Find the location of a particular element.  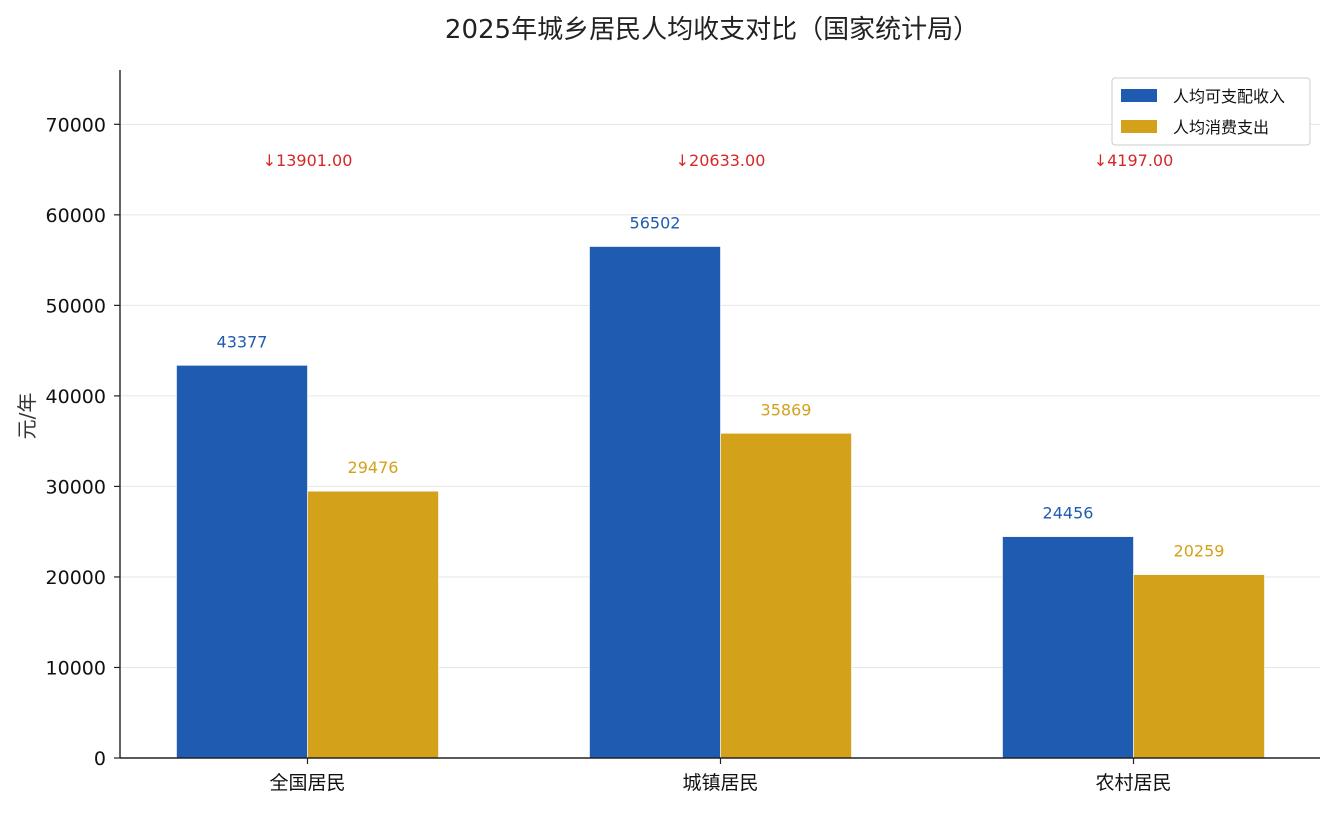

value-label-income: 24456 is located at coordinates (1068, 513).